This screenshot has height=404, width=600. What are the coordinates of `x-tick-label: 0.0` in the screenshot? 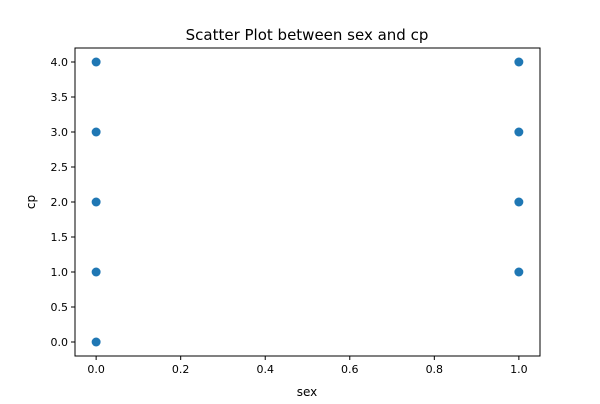 It's located at (96, 369).